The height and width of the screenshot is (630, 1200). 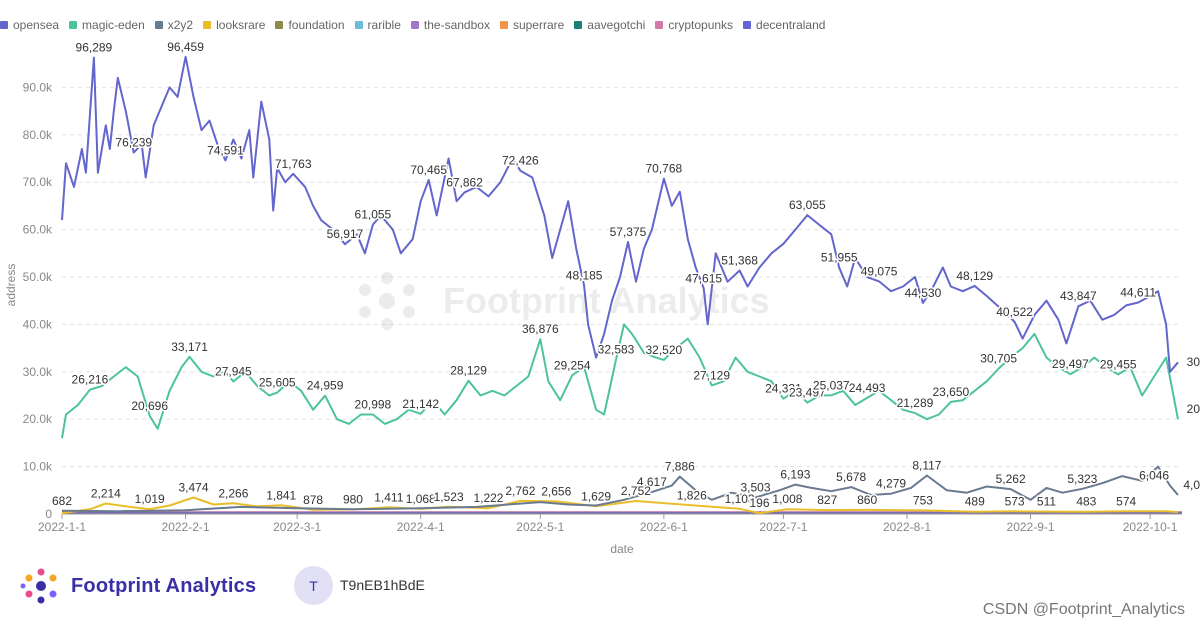 What do you see at coordinates (531, 25) in the screenshot?
I see `legend-item-superrare: superrare` at bounding box center [531, 25].